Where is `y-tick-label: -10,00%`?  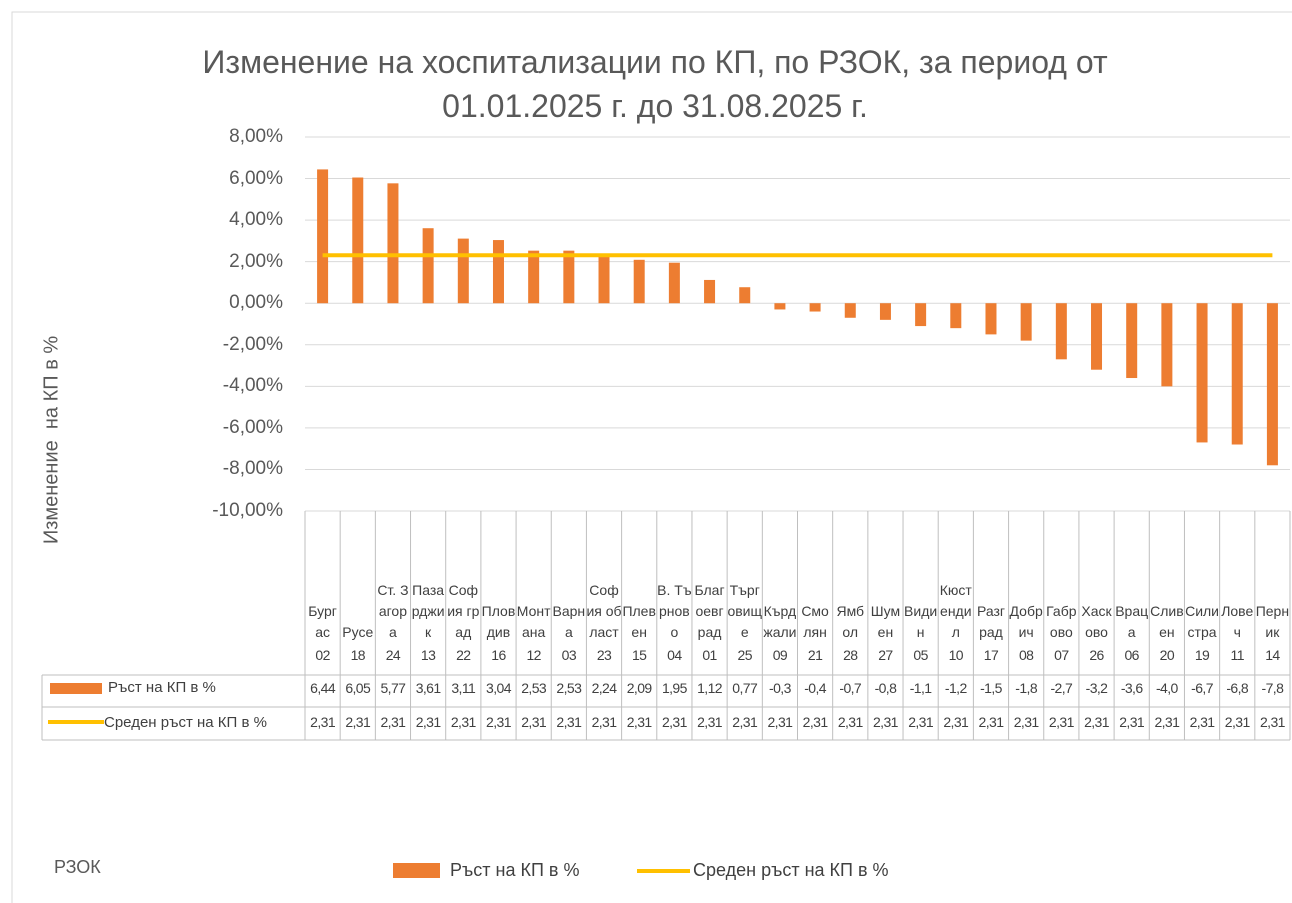
y-tick-label: -10,00% is located at coordinates (247, 510).